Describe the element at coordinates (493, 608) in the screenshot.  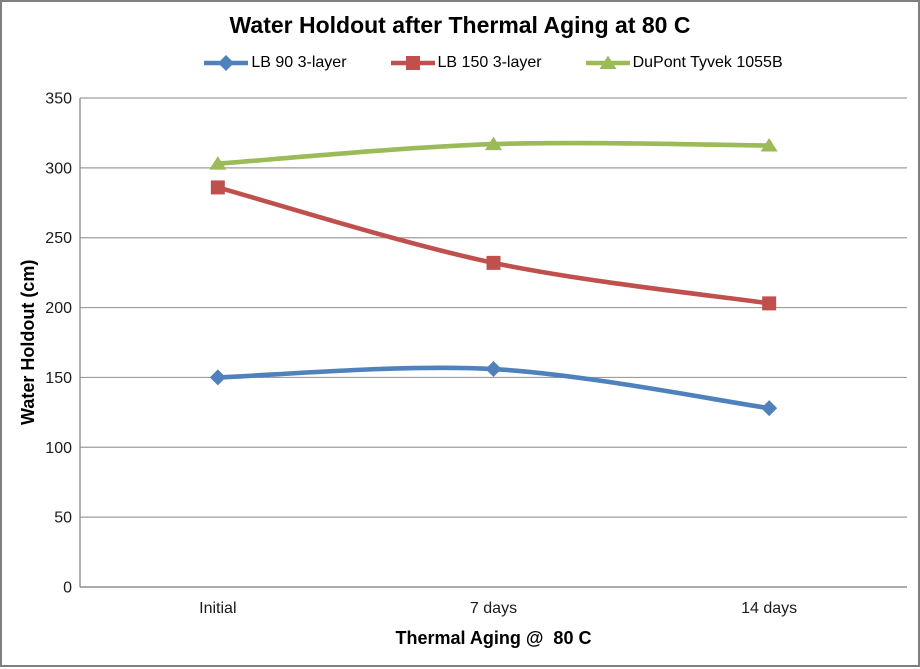
I see `x-category-label: 7 days` at that location.